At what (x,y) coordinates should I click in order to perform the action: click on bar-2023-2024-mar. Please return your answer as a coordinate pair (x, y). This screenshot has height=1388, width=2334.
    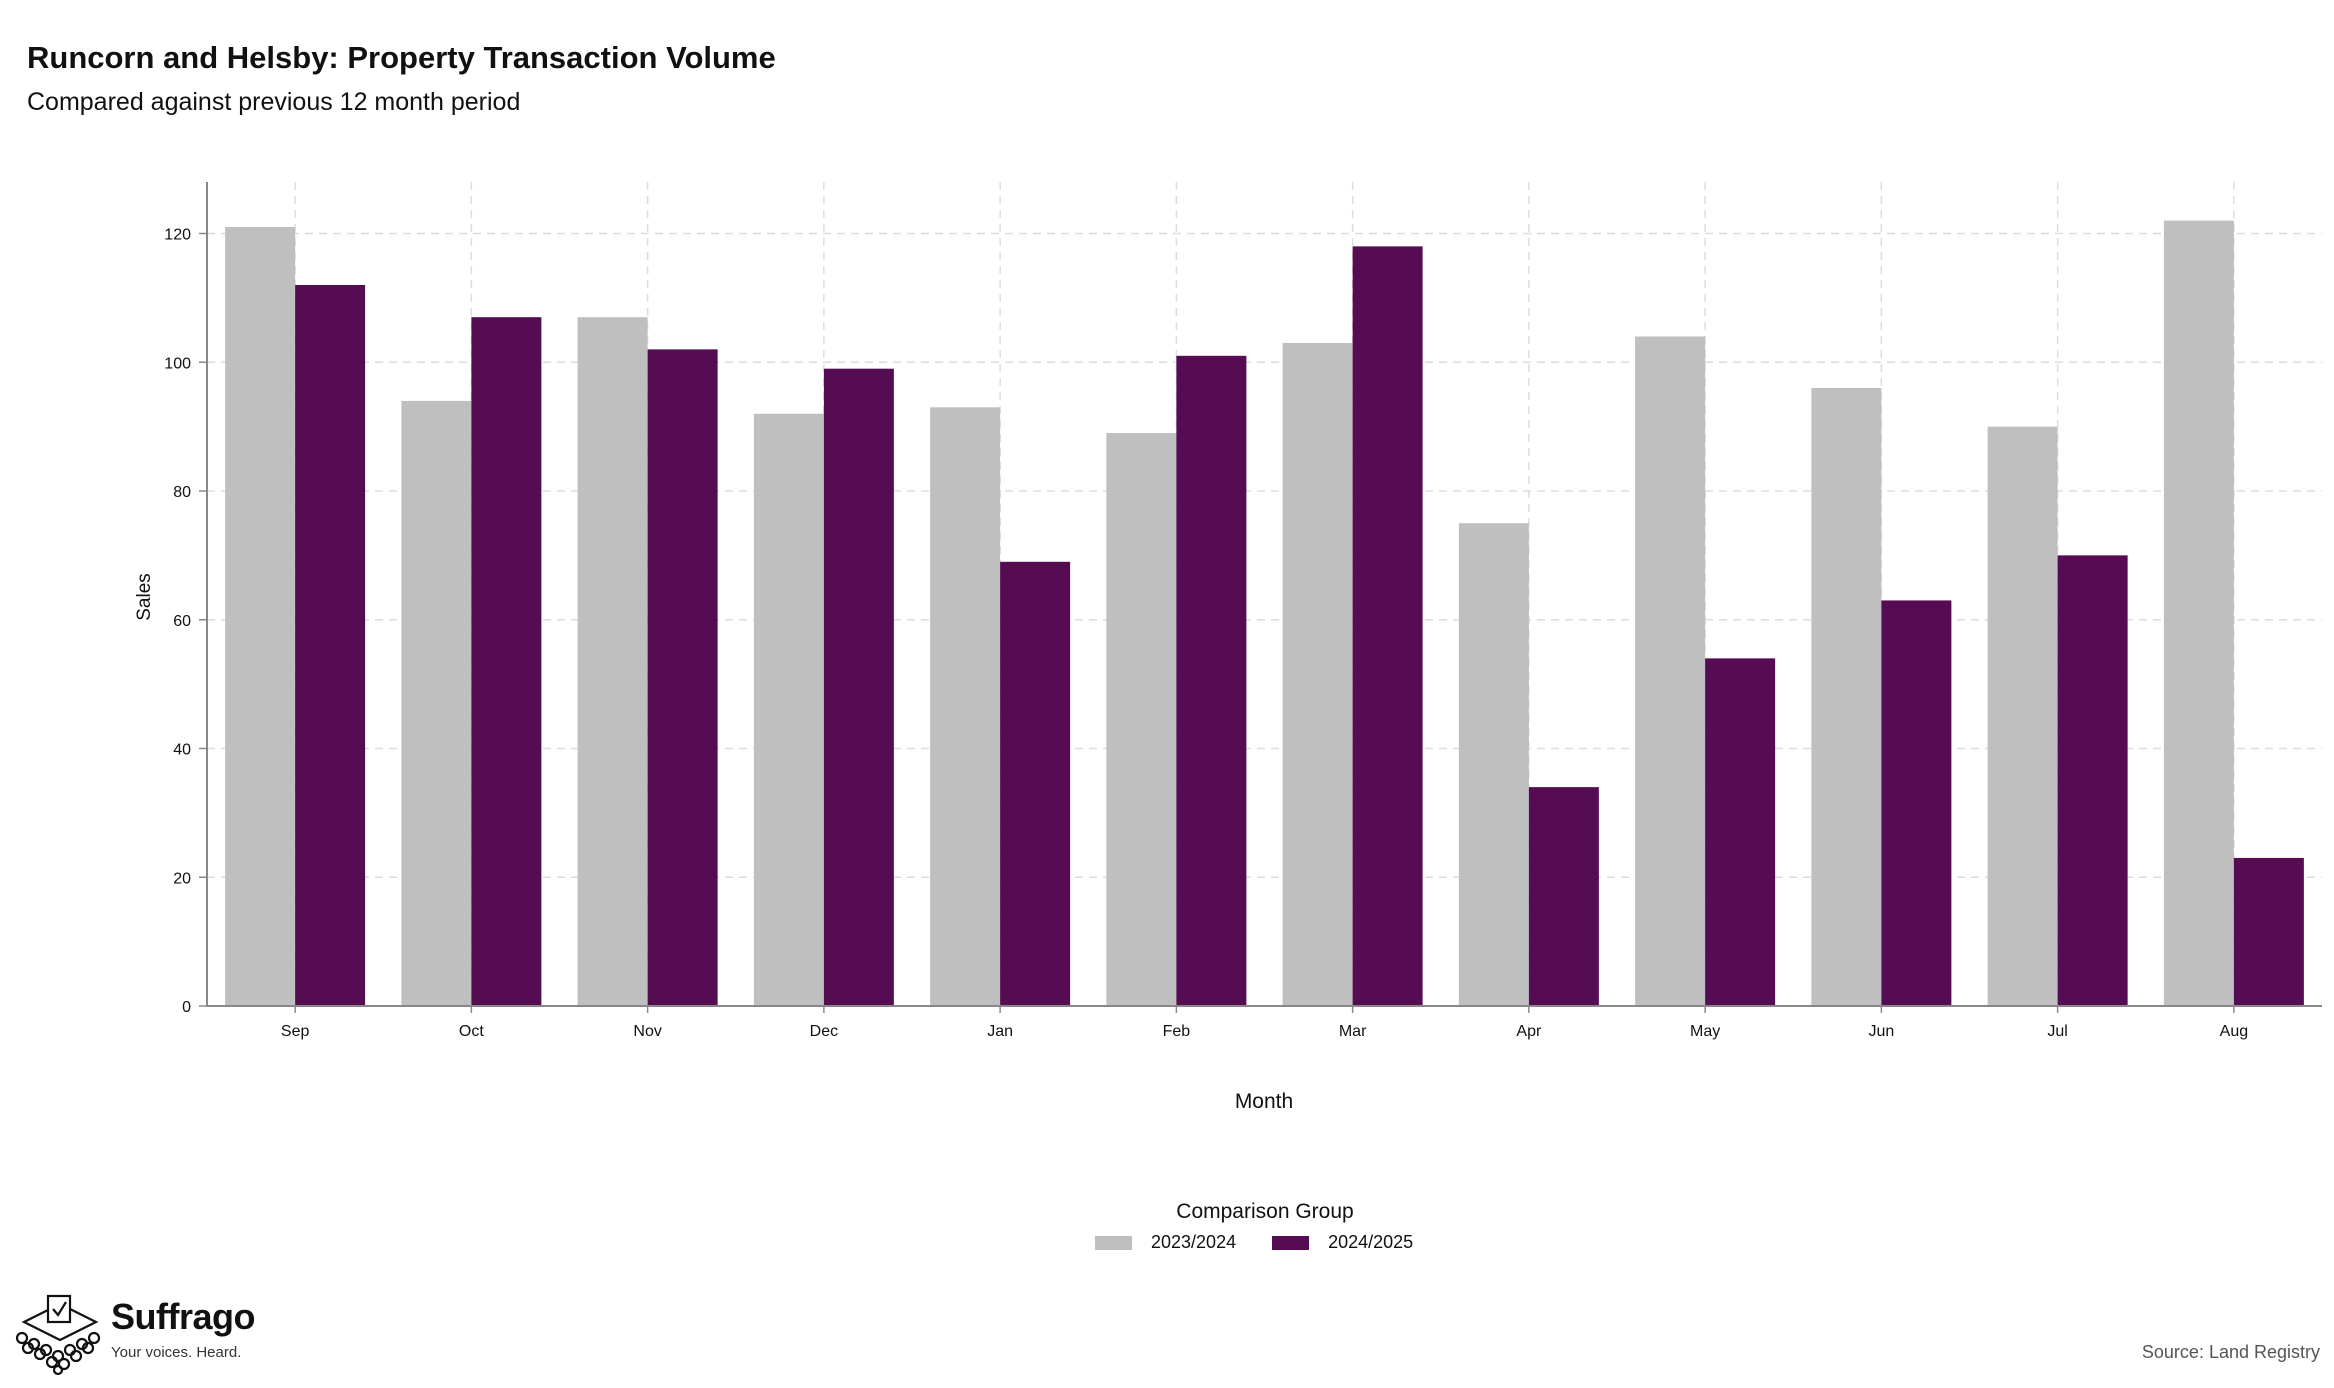
    Looking at the image, I should click on (1317, 674).